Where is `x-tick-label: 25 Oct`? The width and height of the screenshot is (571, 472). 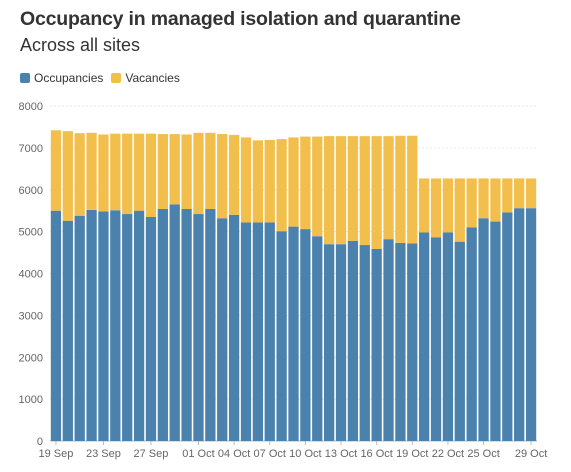
x-tick-label: 25 Oct is located at coordinates (483, 454).